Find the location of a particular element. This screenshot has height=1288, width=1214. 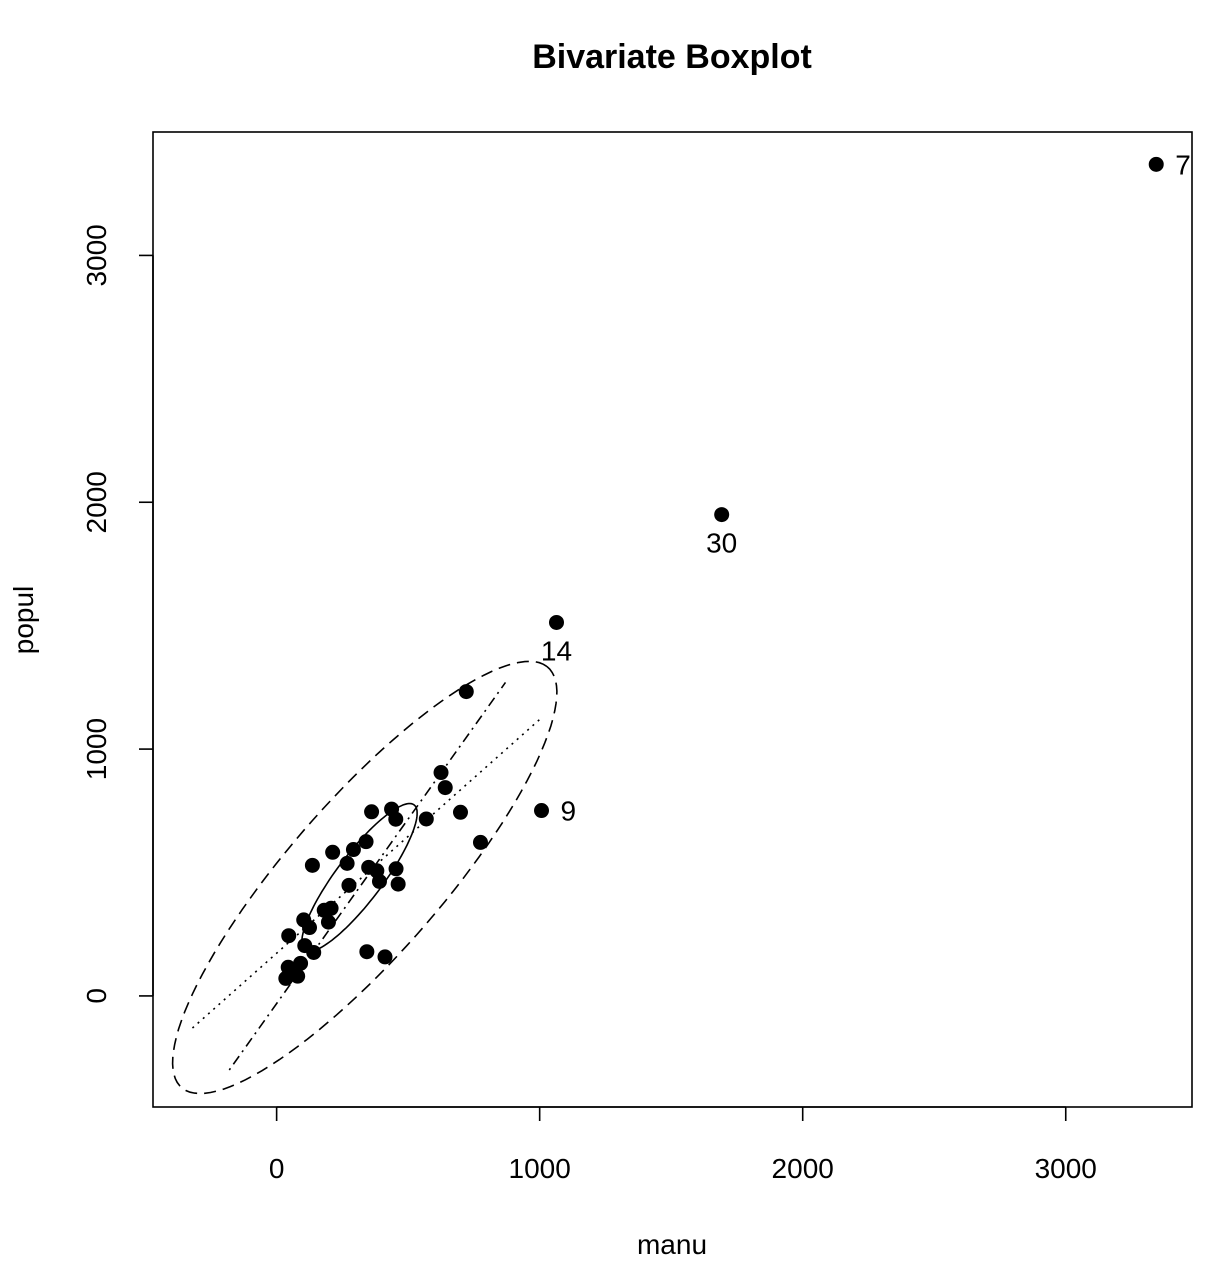

y-axis-label: popul is located at coordinates (23, 620).